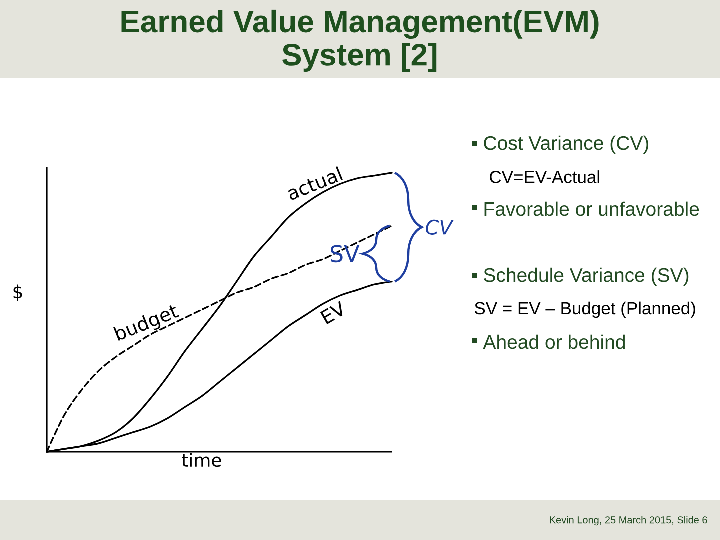  What do you see at coordinates (331, 312) in the screenshot?
I see `text: EV` at bounding box center [331, 312].